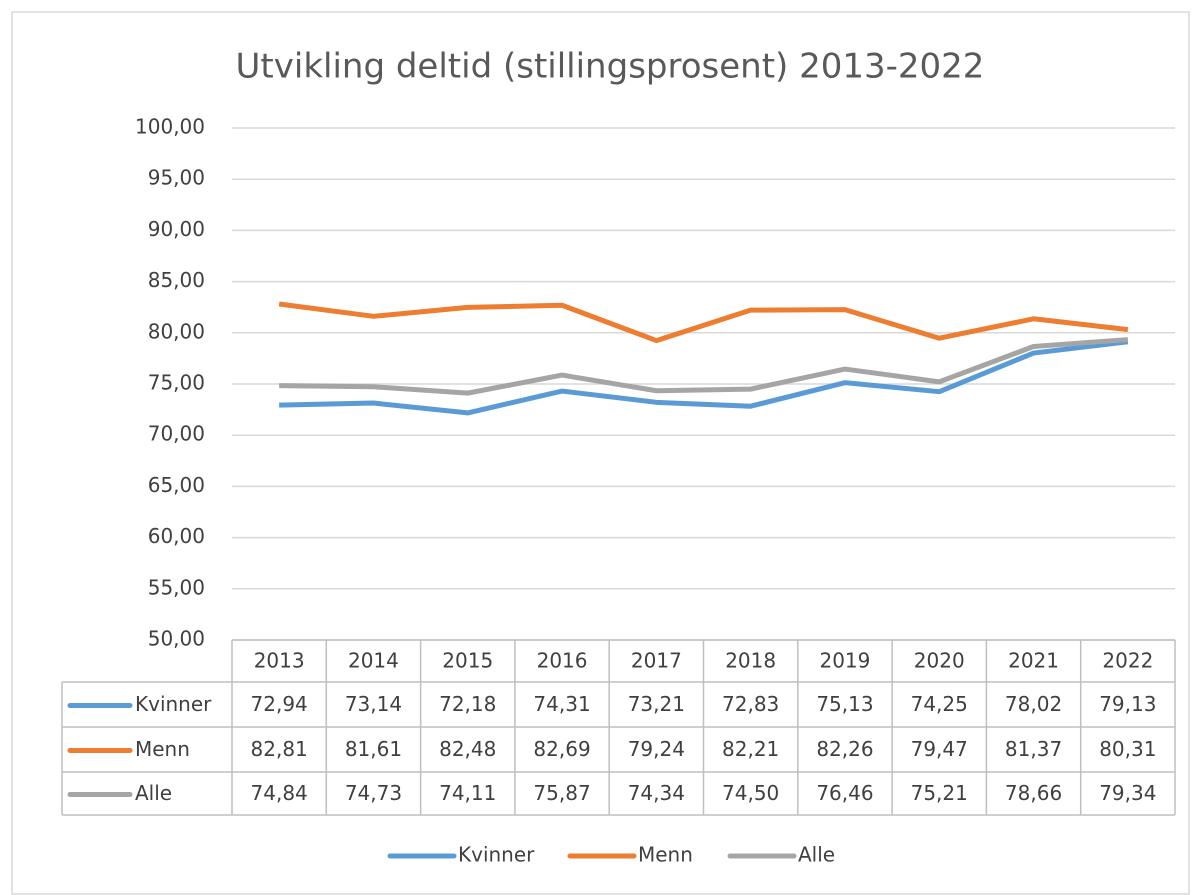 The image size is (1197, 895). I want to click on table-value: 79,13, so click(1127, 704).